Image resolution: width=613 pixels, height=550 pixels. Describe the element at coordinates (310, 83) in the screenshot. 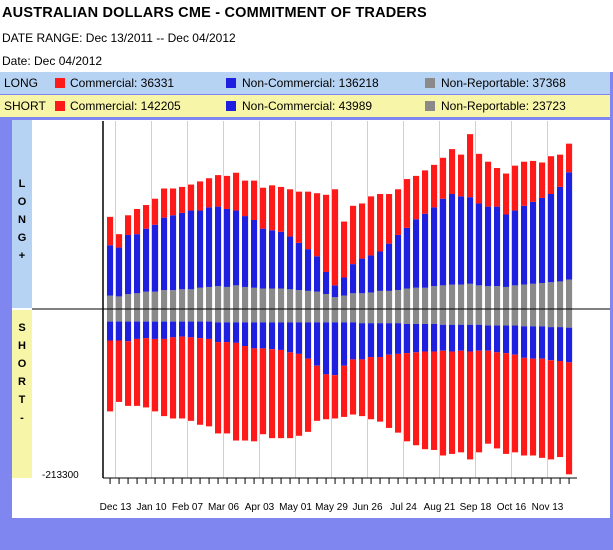

I see `long-non-commercial-value: Non-Commercial: 136218` at that location.